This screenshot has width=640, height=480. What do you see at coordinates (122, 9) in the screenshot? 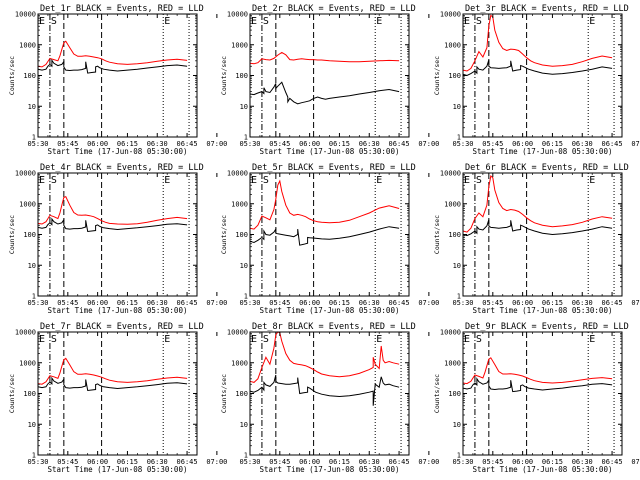
I see `chart-title: Det_1r BLACK = Events, RED = LLD` at bounding box center [122, 9].